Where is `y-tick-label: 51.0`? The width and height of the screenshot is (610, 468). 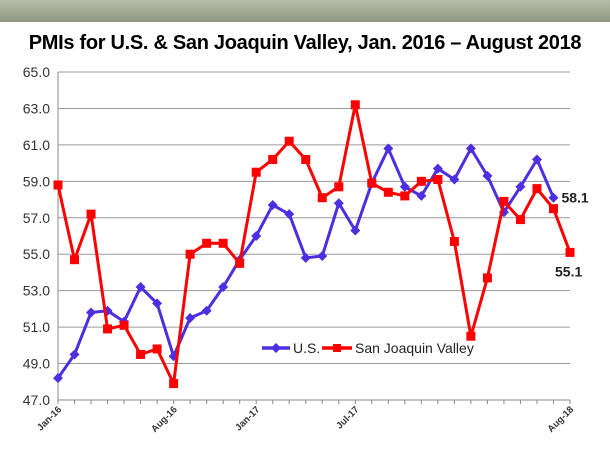
y-tick-label: 51.0 is located at coordinates (36, 327).